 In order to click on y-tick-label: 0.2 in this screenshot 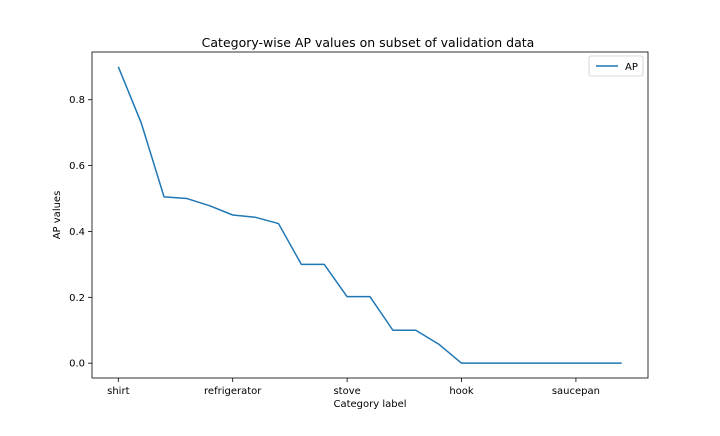, I will do `click(77, 298)`.